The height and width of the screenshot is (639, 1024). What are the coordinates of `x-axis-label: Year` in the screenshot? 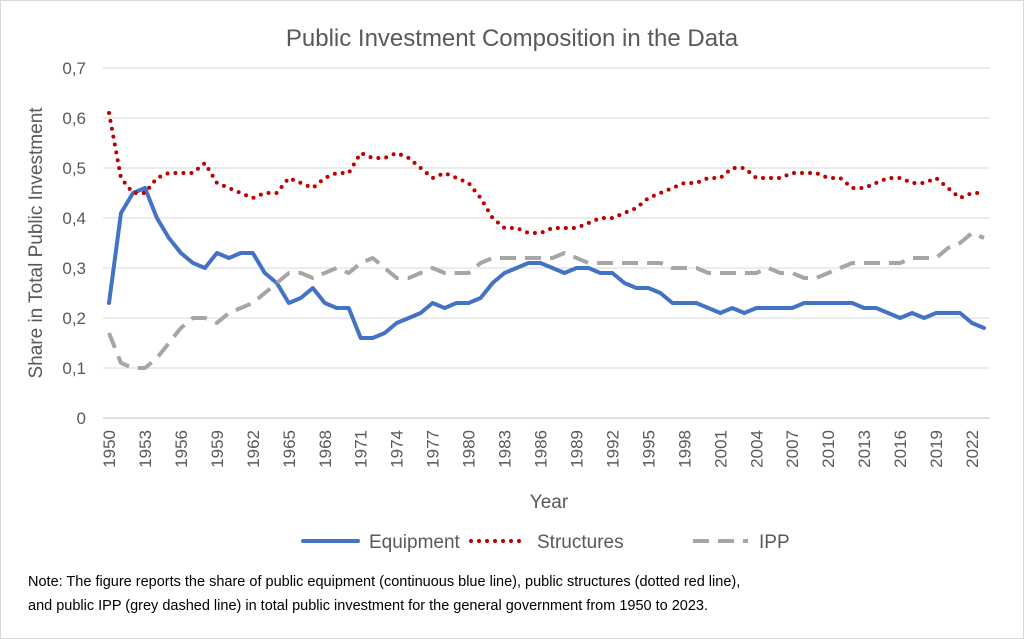 It's located at (549, 502).